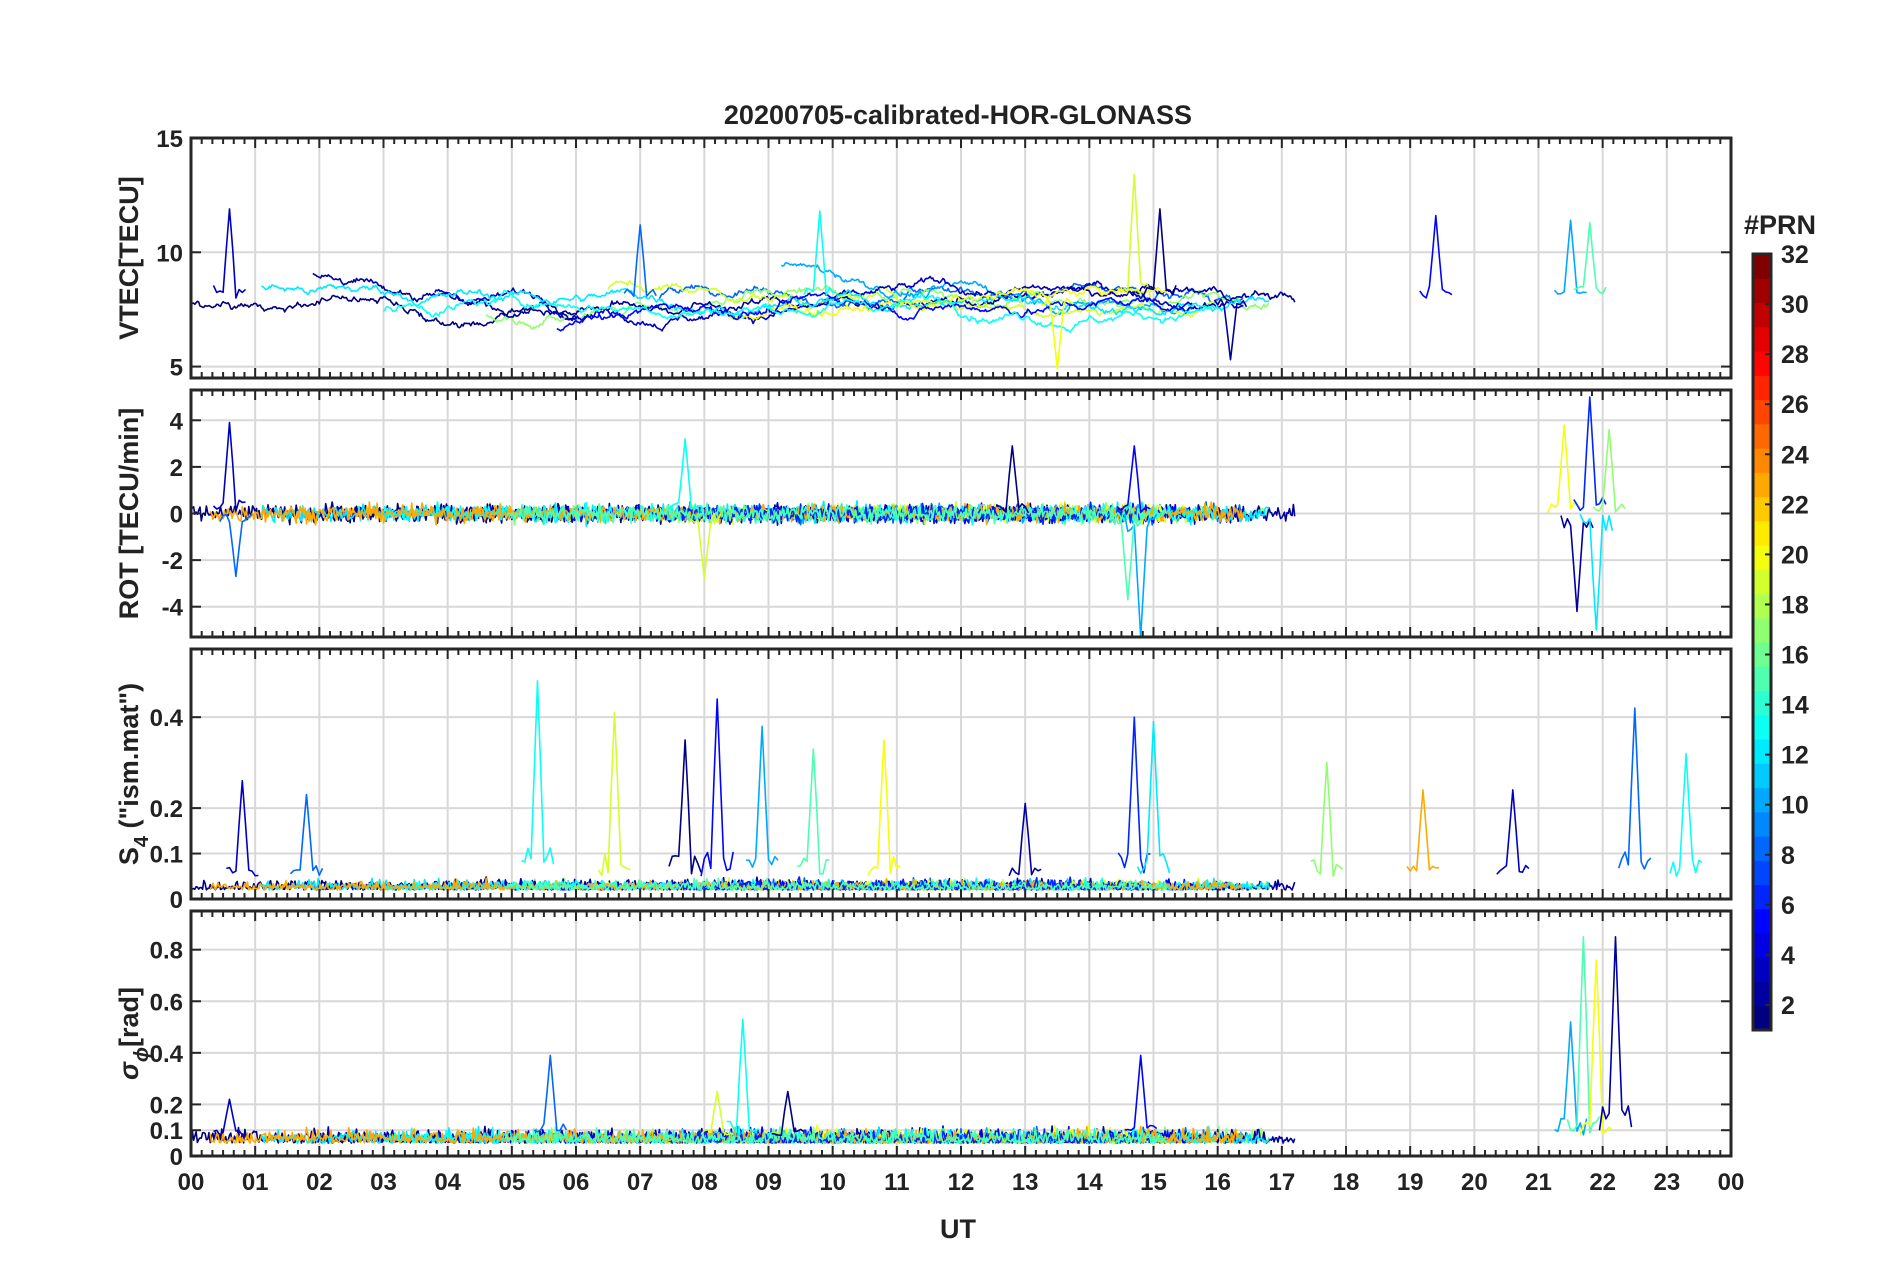 This screenshot has height=1277, width=1902. What do you see at coordinates (1795, 706) in the screenshot?
I see `colorbar-tick-label-6: 14` at bounding box center [1795, 706].